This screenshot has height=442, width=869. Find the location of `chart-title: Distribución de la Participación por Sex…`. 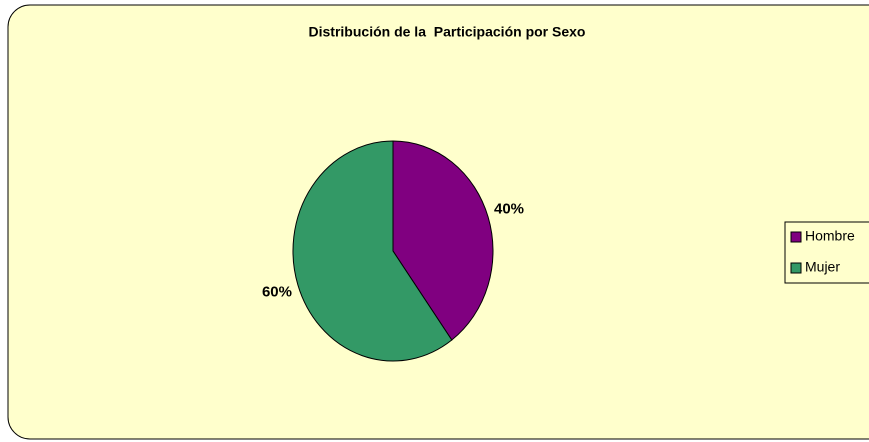

chart-title: Distribución de la Participación por Sex… is located at coordinates (447, 32).